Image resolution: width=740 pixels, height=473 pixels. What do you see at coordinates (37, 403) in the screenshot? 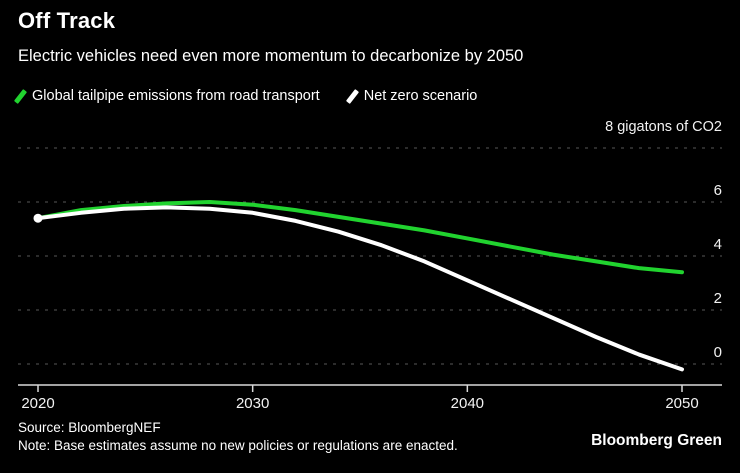
I see `x-tick-label-2020: 2020` at bounding box center [37, 403].